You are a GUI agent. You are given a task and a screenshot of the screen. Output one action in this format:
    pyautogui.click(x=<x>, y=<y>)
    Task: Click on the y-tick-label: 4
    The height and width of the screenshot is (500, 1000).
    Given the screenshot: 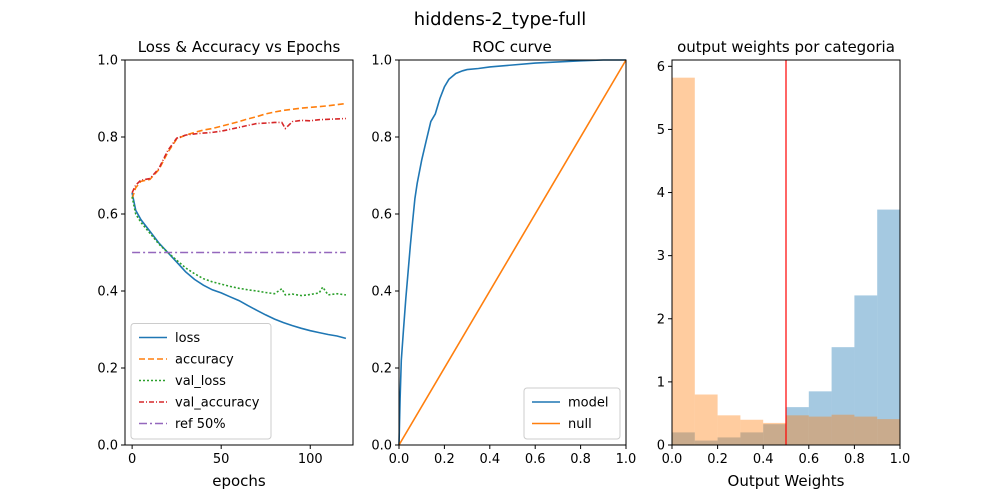 What is the action you would take?
    pyautogui.click(x=661, y=193)
    